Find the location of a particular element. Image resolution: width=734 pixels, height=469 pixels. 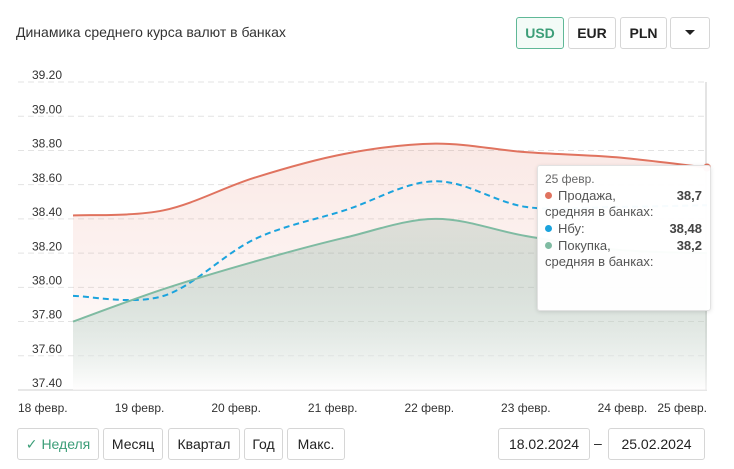

period-label: Неделя is located at coordinates (66, 444).